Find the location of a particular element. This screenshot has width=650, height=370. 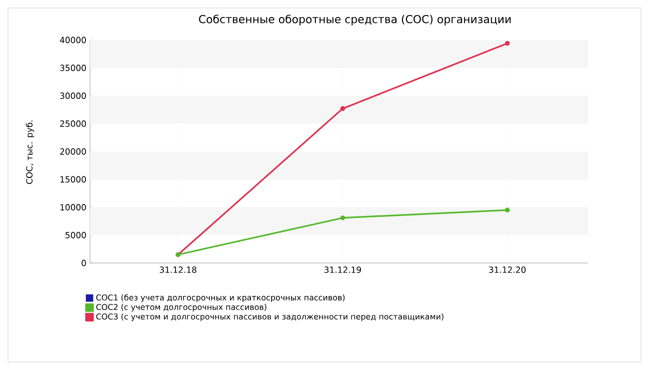

y-axis-title: СОС, тыс. руб. is located at coordinates (30, 152).